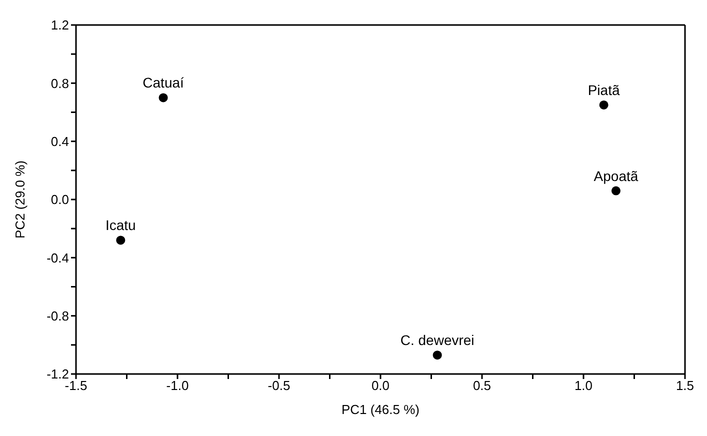  Describe the element at coordinates (120, 225) in the screenshot. I see `annotation: Icatu` at that location.